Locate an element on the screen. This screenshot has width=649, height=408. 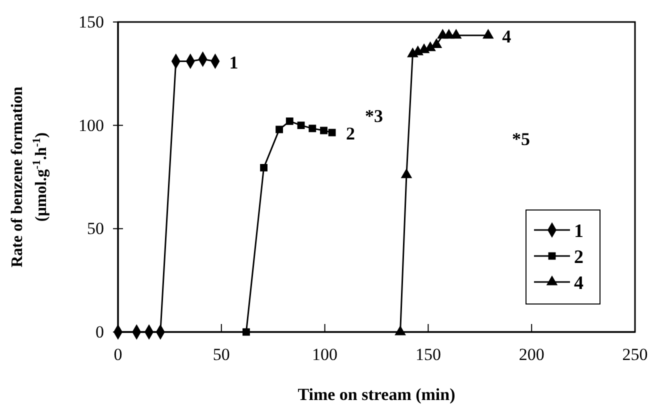
text: 4 is located at coordinates (507, 36).